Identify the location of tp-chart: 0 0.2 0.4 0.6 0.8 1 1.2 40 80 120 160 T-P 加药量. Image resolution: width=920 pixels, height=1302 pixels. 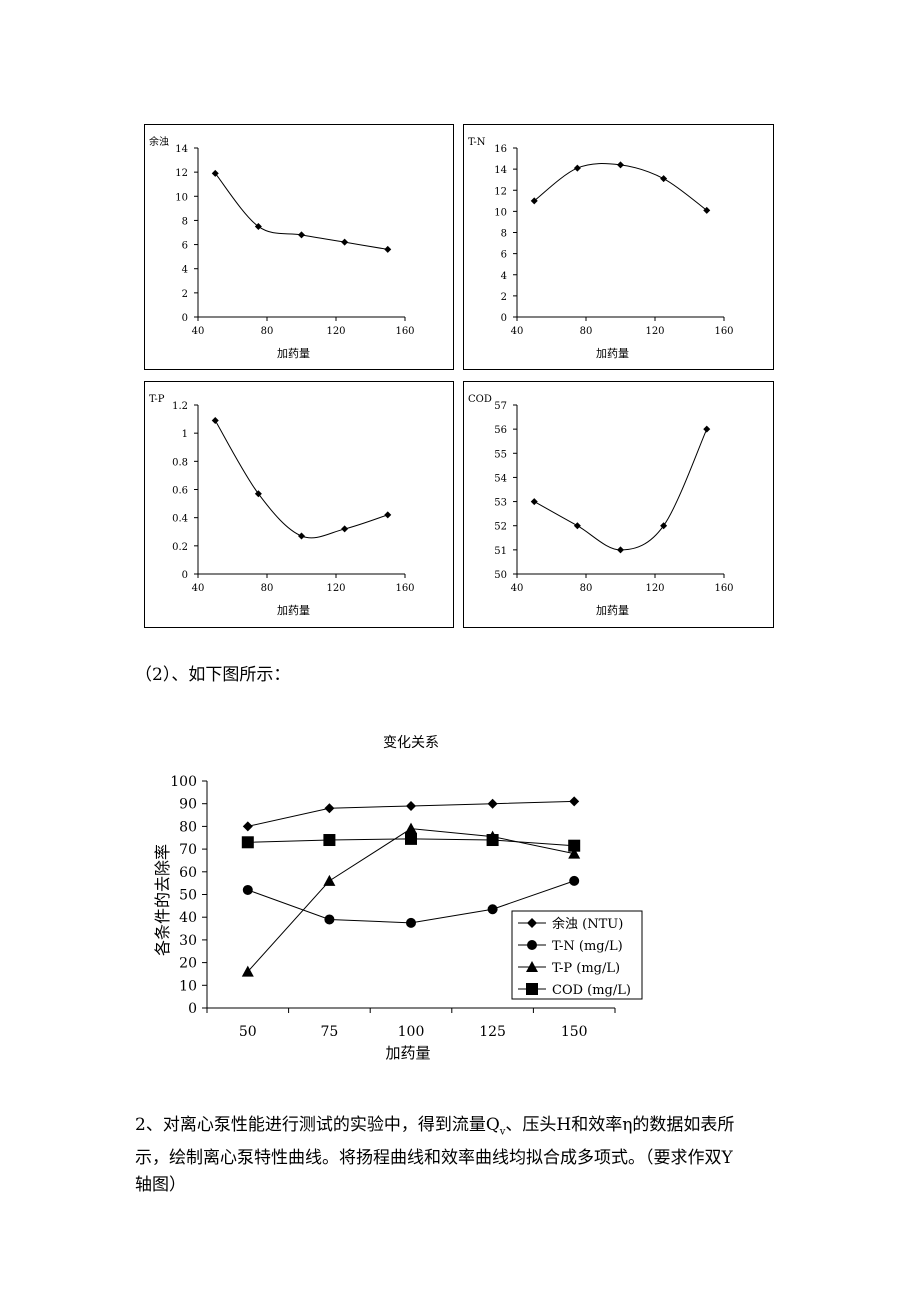
(282, 505).